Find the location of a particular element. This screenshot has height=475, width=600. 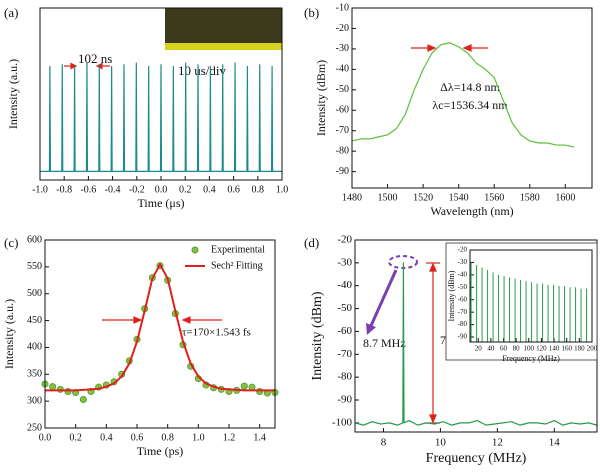

panel-label: (a) is located at coordinates (11, 12).